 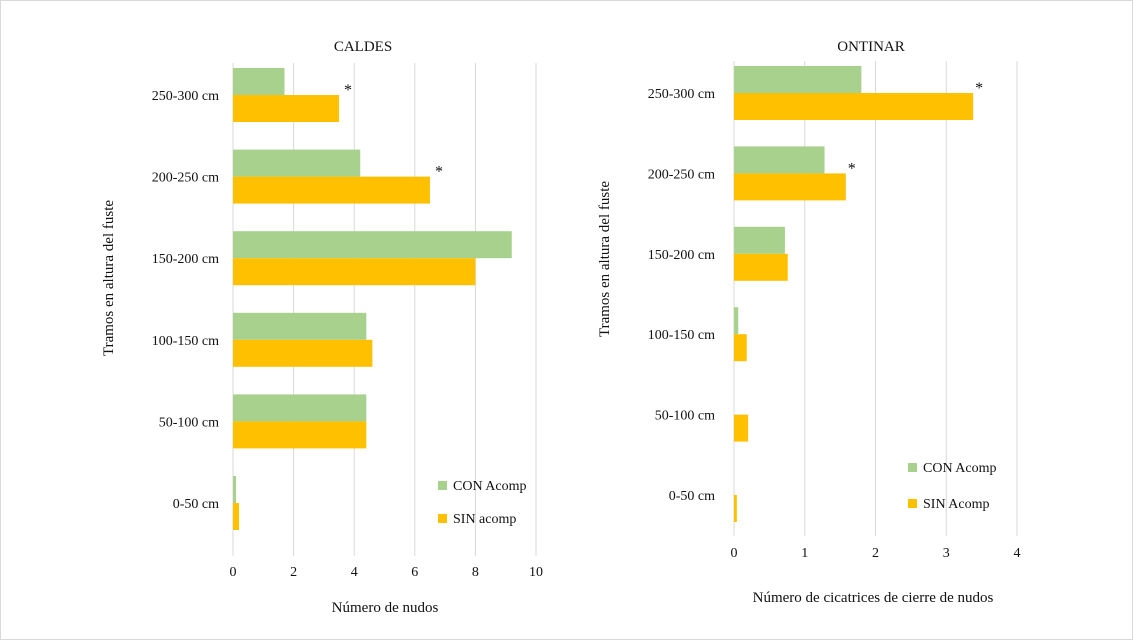 I want to click on chart-title: CALDES, so click(x=363, y=47).